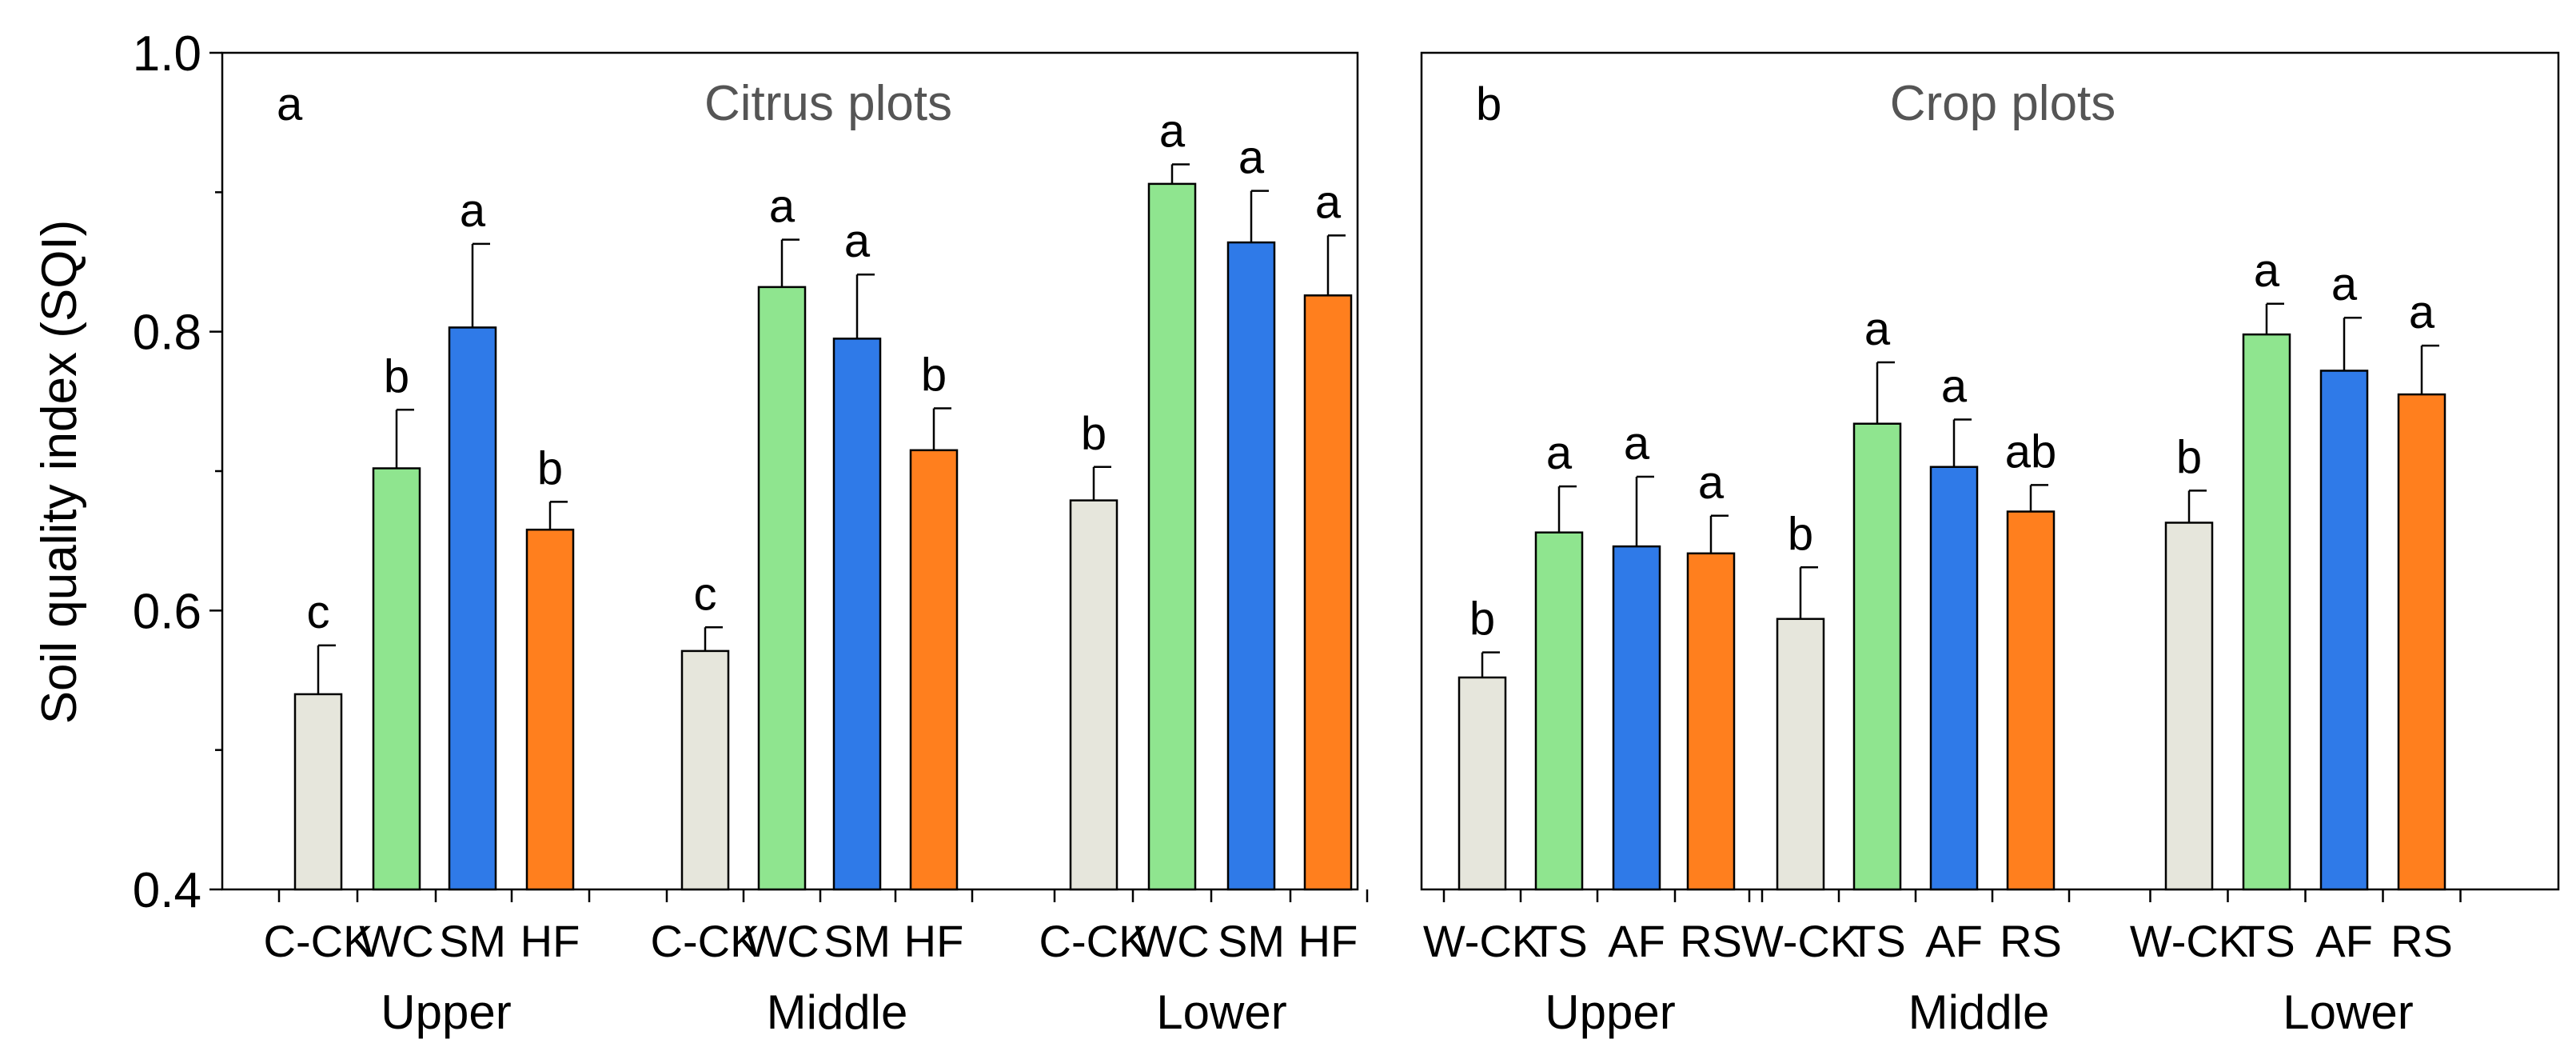 This screenshot has height=1059, width=2576. What do you see at coordinates (167, 333) in the screenshot?
I see `y-tick-label: 0.8` at bounding box center [167, 333].